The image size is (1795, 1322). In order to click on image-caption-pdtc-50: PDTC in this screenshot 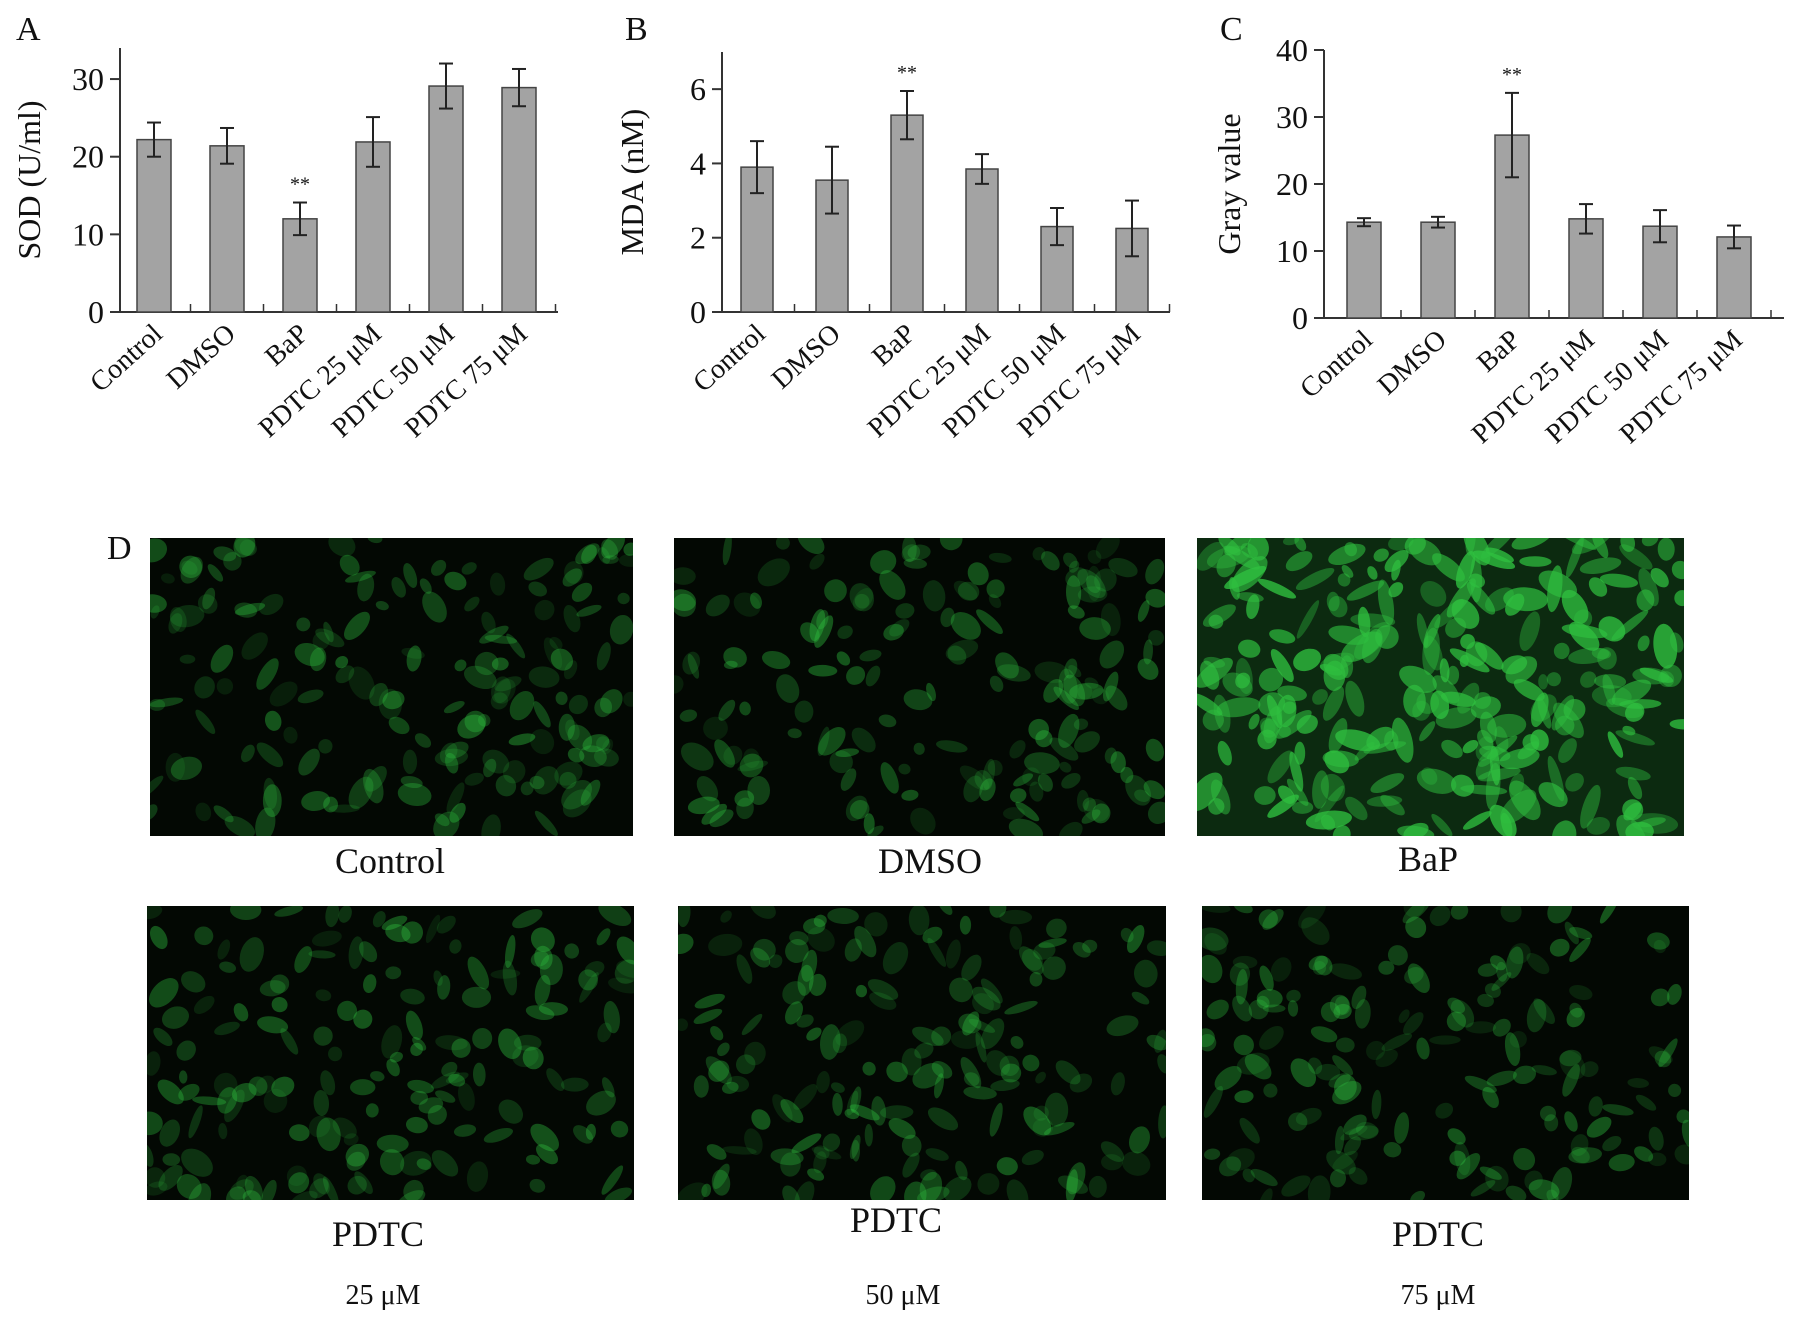, I will do `click(896, 1220)`.